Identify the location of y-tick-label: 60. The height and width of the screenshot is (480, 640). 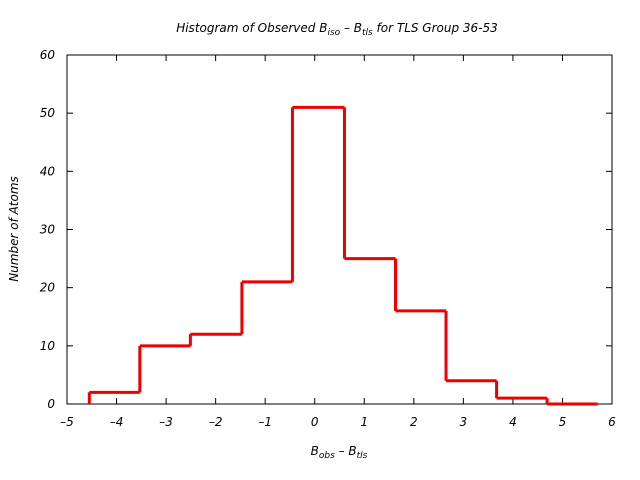
(48, 55).